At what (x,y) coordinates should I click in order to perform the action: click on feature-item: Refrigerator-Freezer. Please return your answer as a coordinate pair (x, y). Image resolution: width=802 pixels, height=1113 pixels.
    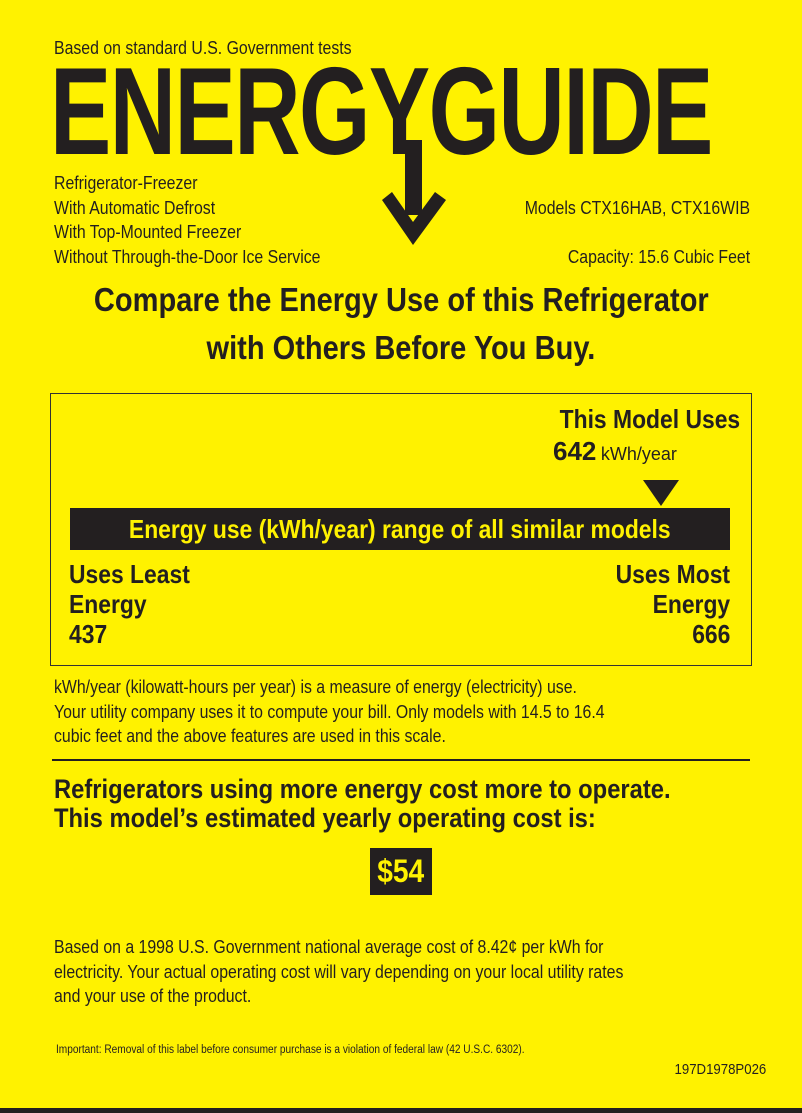
    Looking at the image, I should click on (126, 183).